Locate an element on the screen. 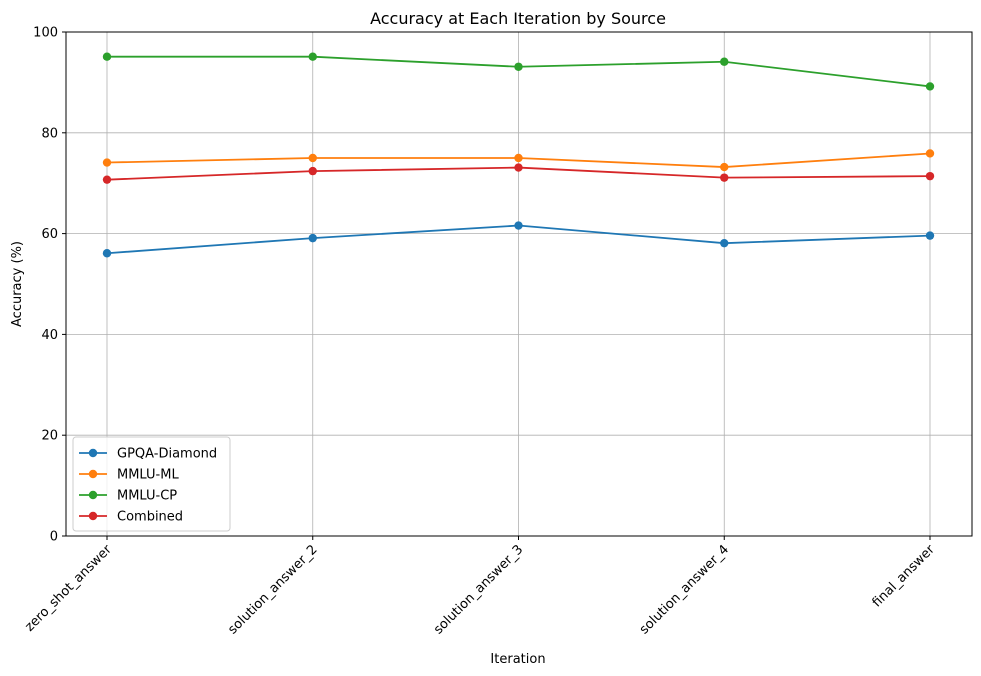 The height and width of the screenshot is (676, 981). legend-item: MMLU-ML is located at coordinates (129, 475).